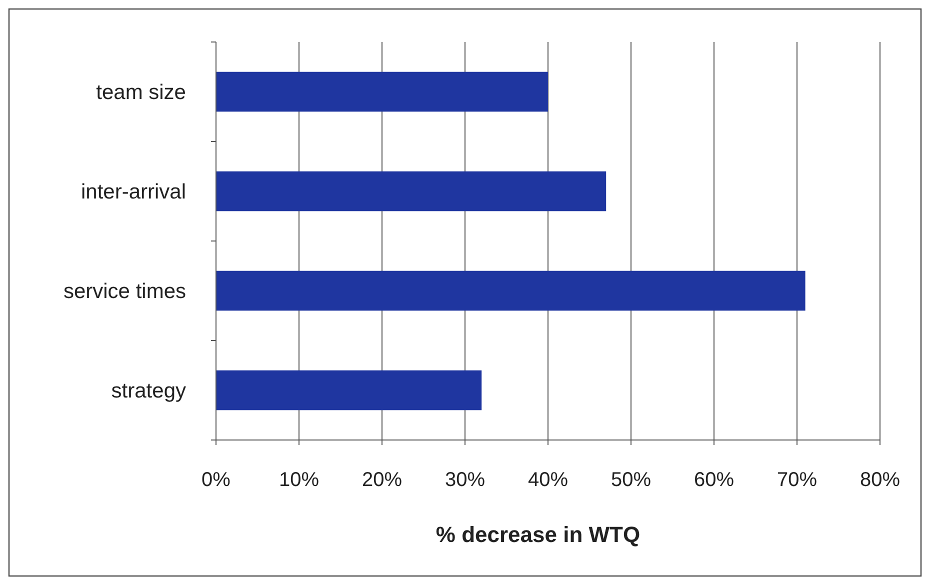 This screenshot has width=930, height=585. I want to click on x-tick-label: 20%, so click(382, 480).